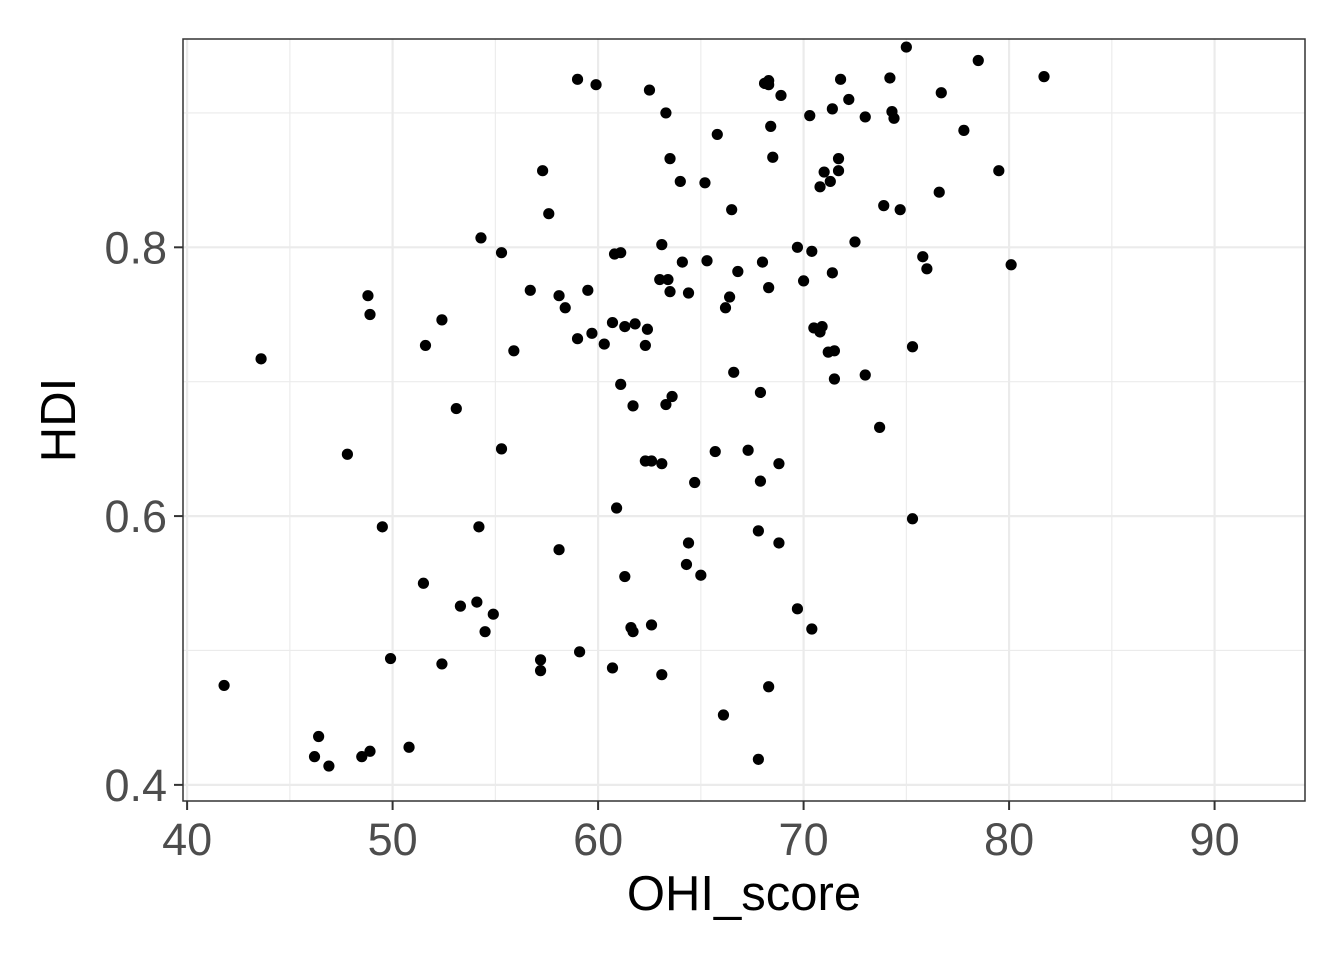 The width and height of the screenshot is (1344, 960). What do you see at coordinates (598, 839) in the screenshot?
I see `x-tick-label: 60` at bounding box center [598, 839].